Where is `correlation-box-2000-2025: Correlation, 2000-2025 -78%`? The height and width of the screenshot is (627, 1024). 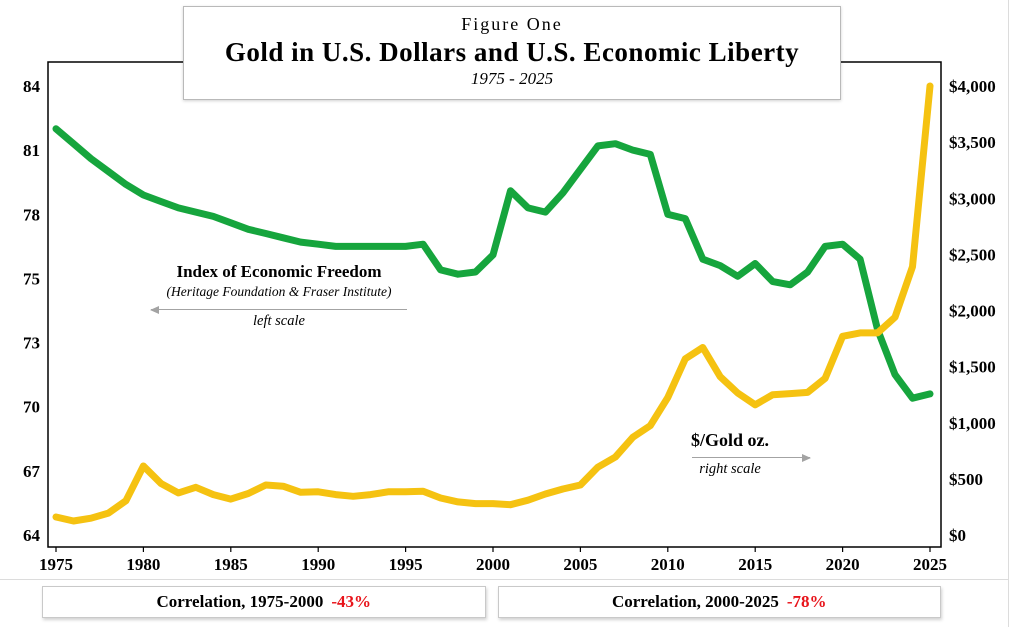
correlation-box-2000-2025: Correlation, 2000-2025 -78% is located at coordinates (719, 602).